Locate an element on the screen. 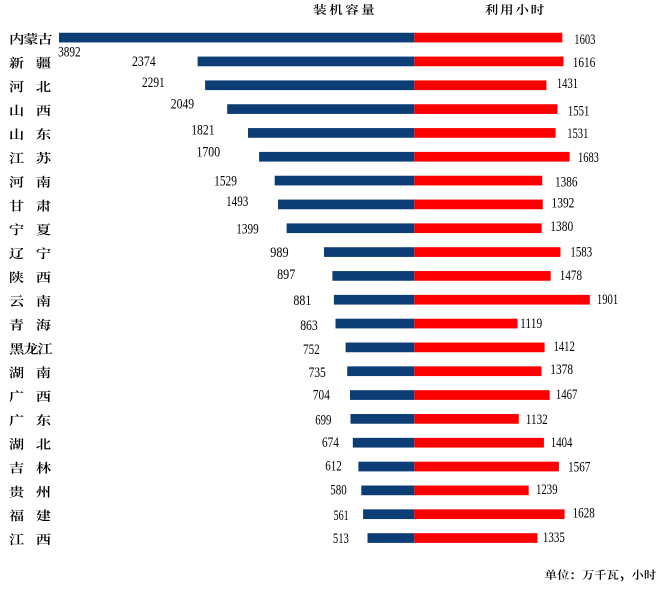 This screenshot has height=591, width=664. svg-text: 1616 is located at coordinates (584, 63).